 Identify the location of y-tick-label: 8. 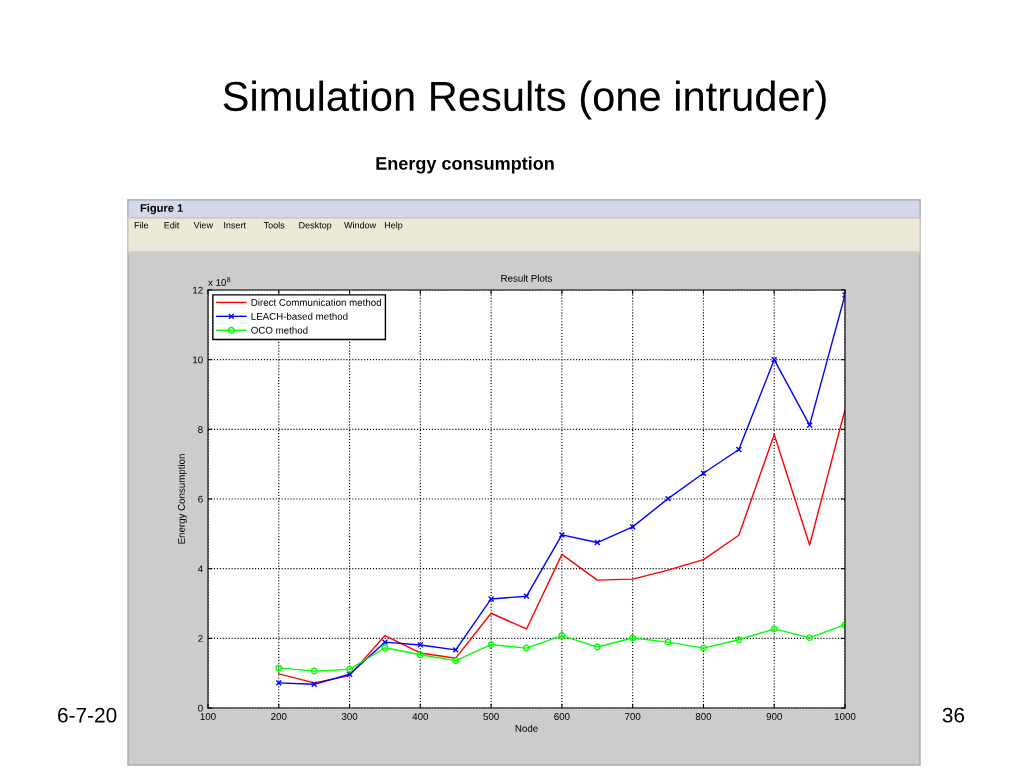
(200, 429).